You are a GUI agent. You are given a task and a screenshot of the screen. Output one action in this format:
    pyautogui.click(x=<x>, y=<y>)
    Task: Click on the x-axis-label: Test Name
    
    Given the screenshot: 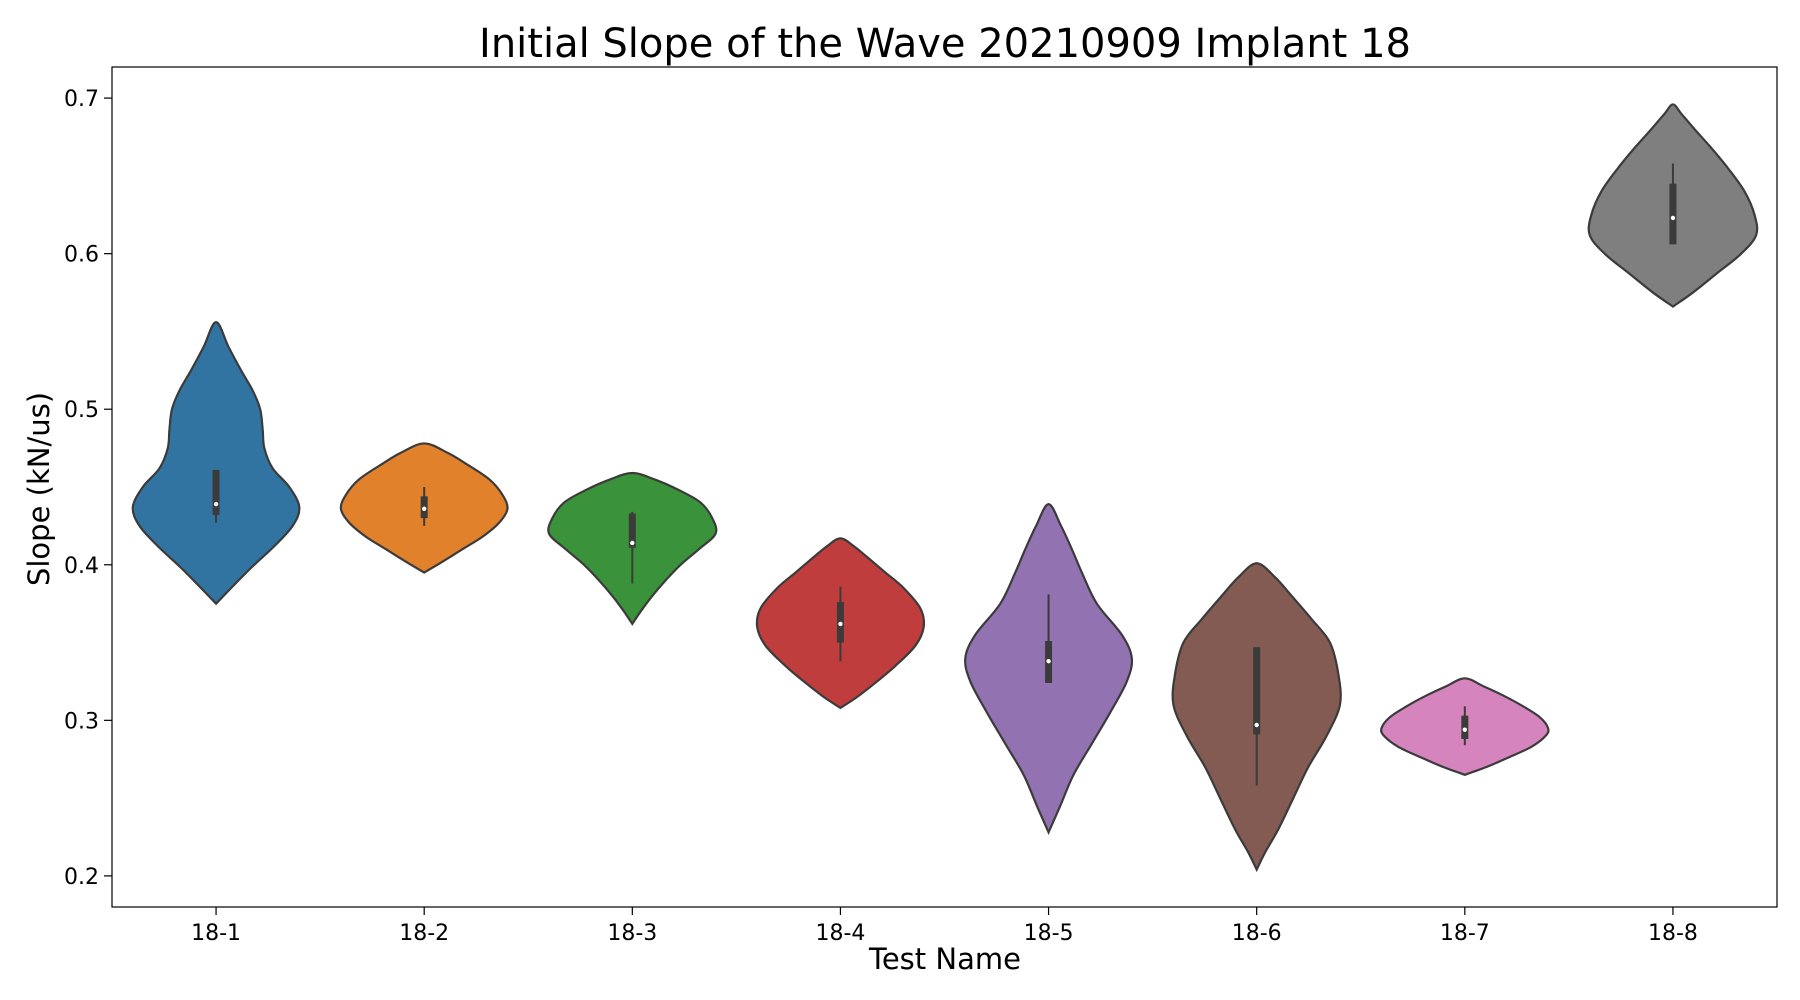 What is the action you would take?
    pyautogui.click(x=944, y=959)
    